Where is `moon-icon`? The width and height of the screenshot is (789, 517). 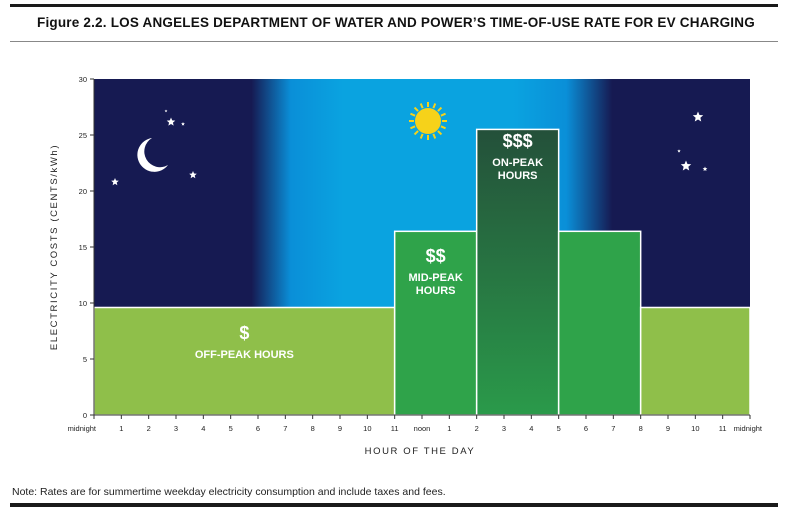
moon-icon is located at coordinates (152, 155).